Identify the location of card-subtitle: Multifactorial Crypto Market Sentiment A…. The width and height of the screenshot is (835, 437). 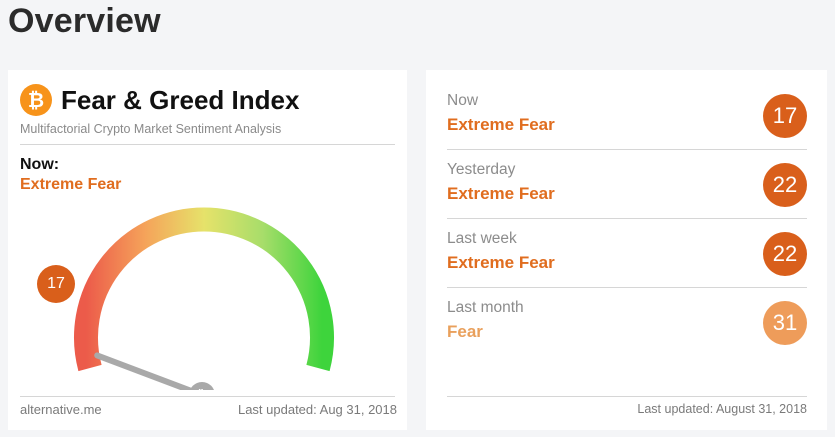
(151, 129).